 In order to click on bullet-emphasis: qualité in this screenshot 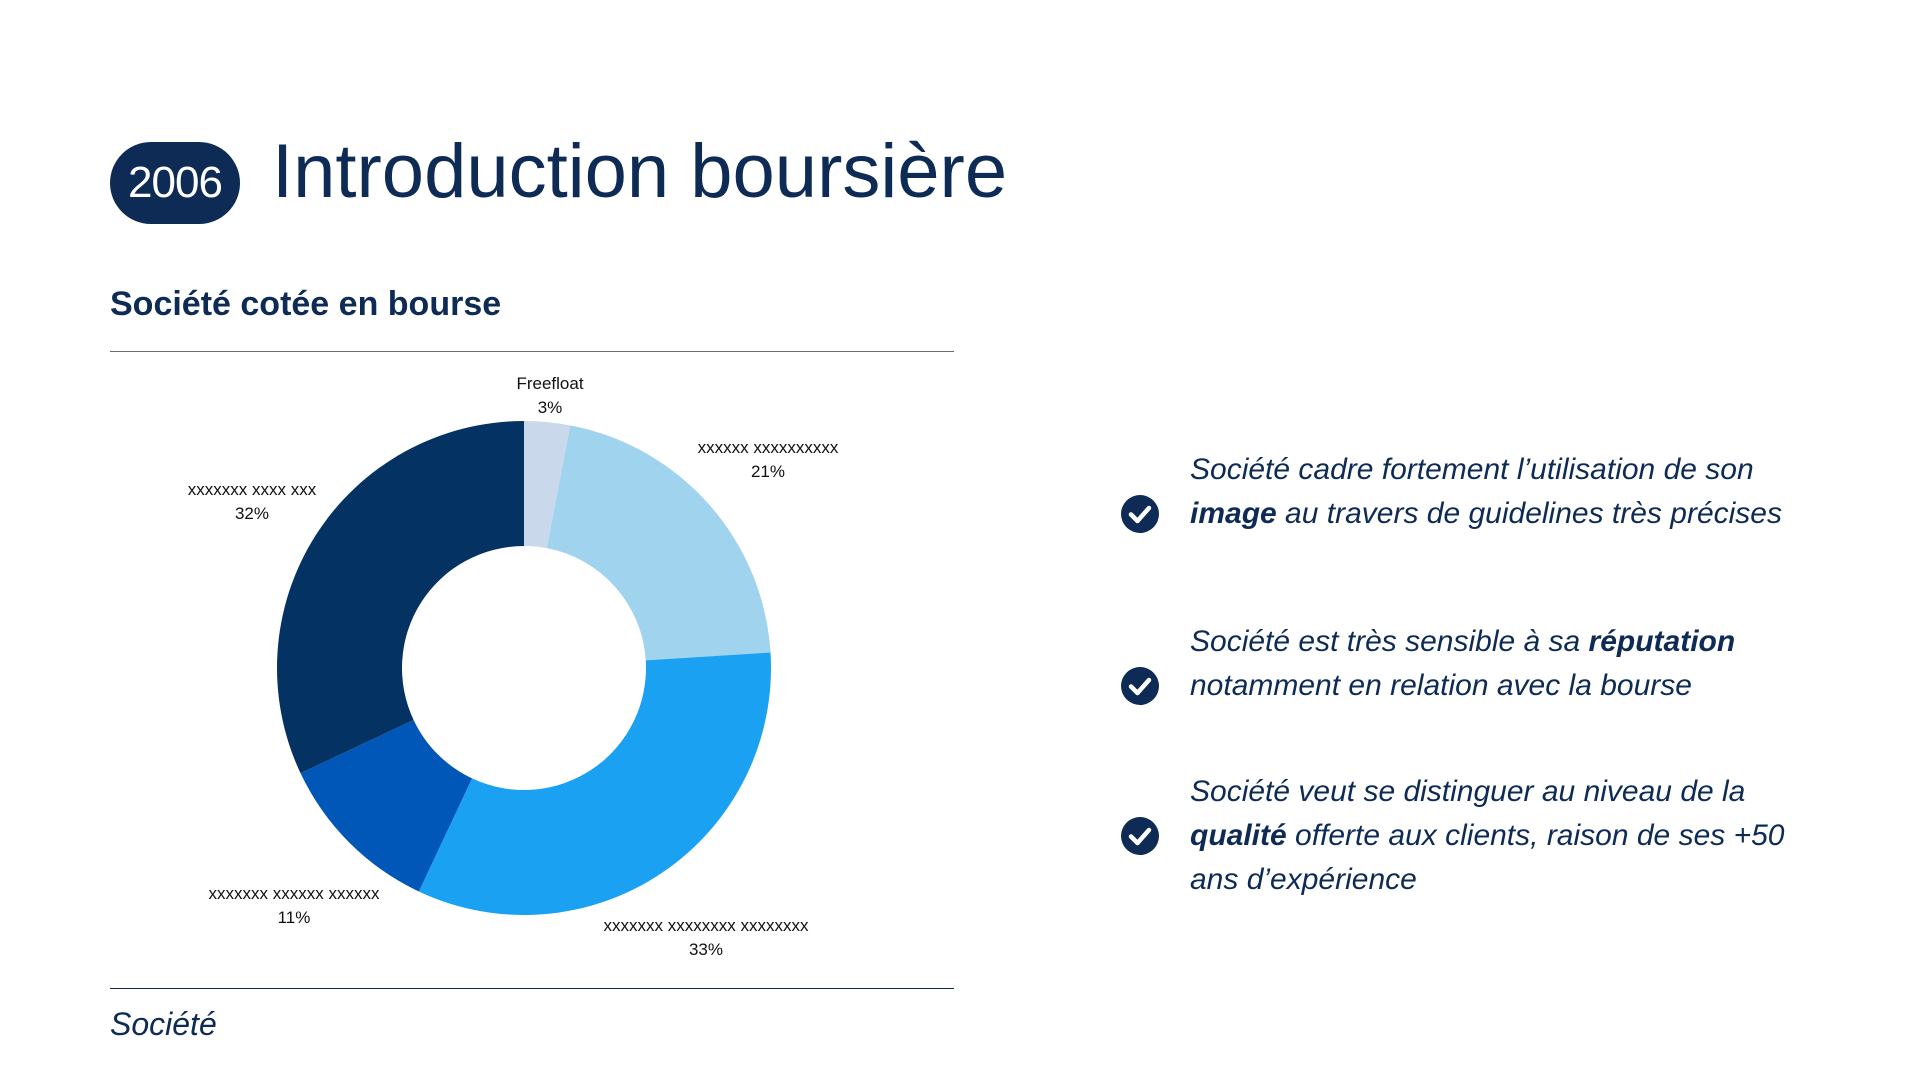, I will do `click(1238, 835)`.